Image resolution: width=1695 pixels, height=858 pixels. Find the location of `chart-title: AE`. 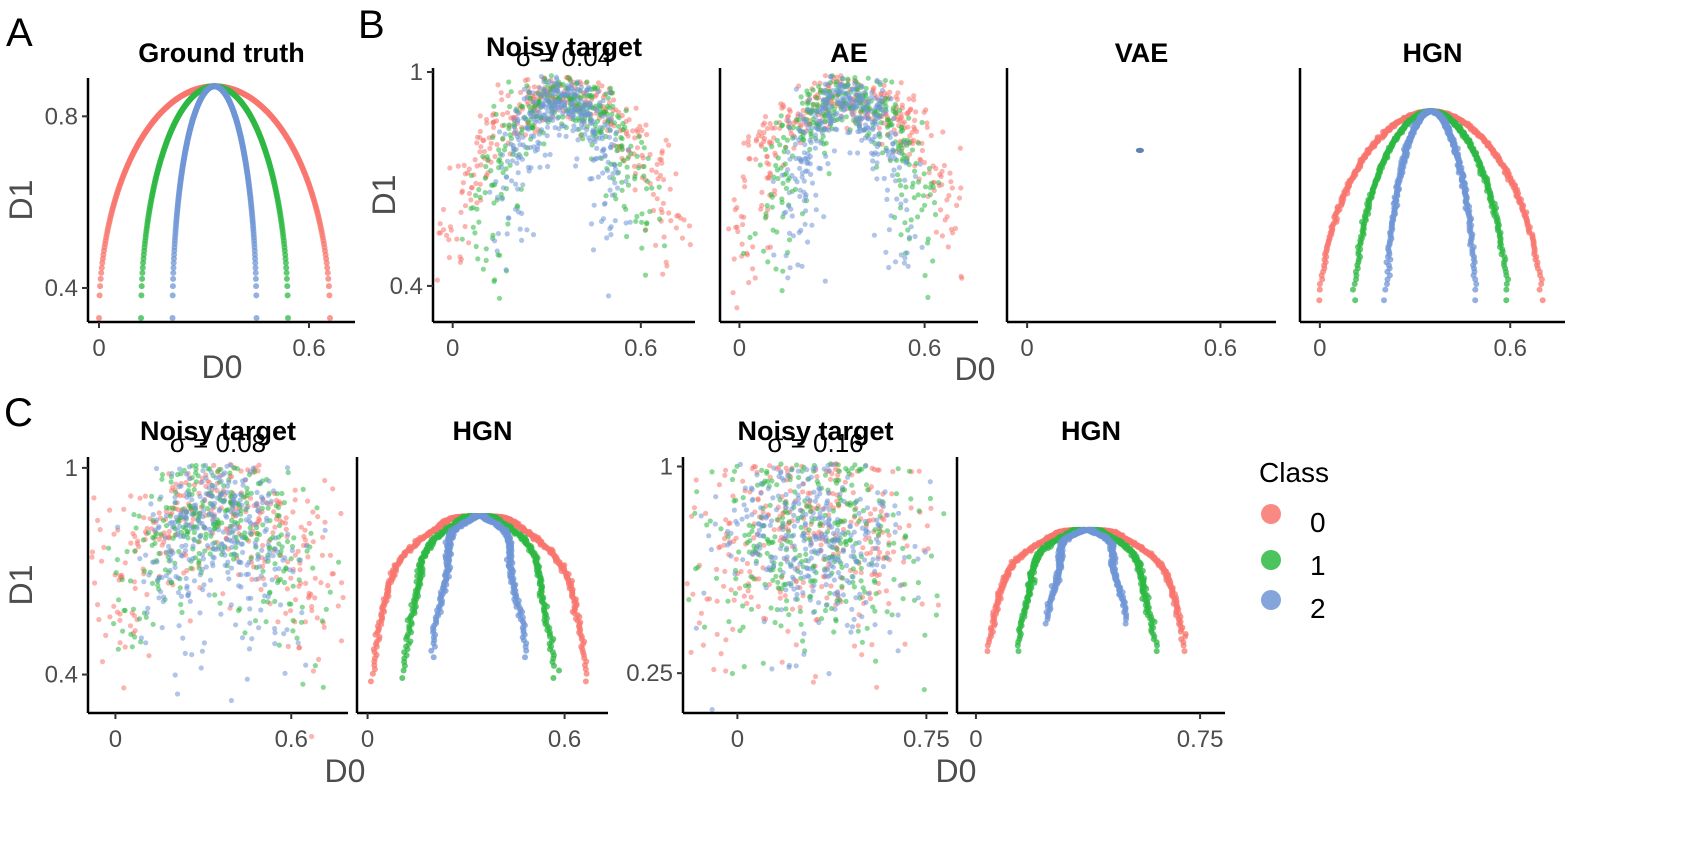

chart-title: AE is located at coordinates (849, 53).